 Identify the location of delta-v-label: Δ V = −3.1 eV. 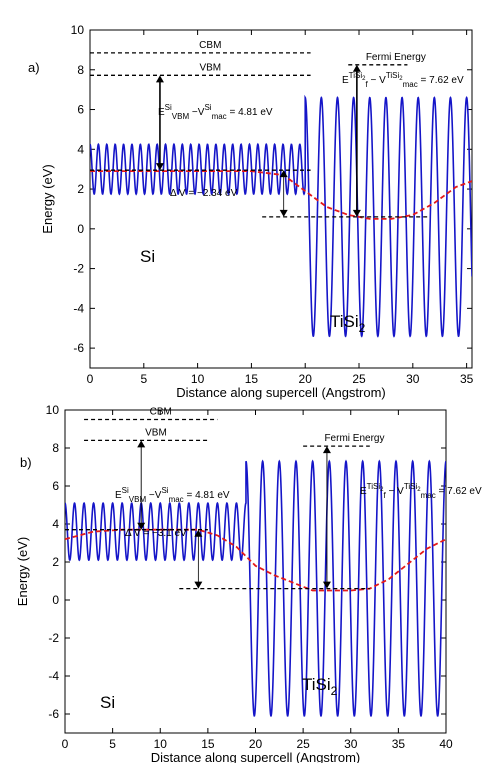
(156, 533).